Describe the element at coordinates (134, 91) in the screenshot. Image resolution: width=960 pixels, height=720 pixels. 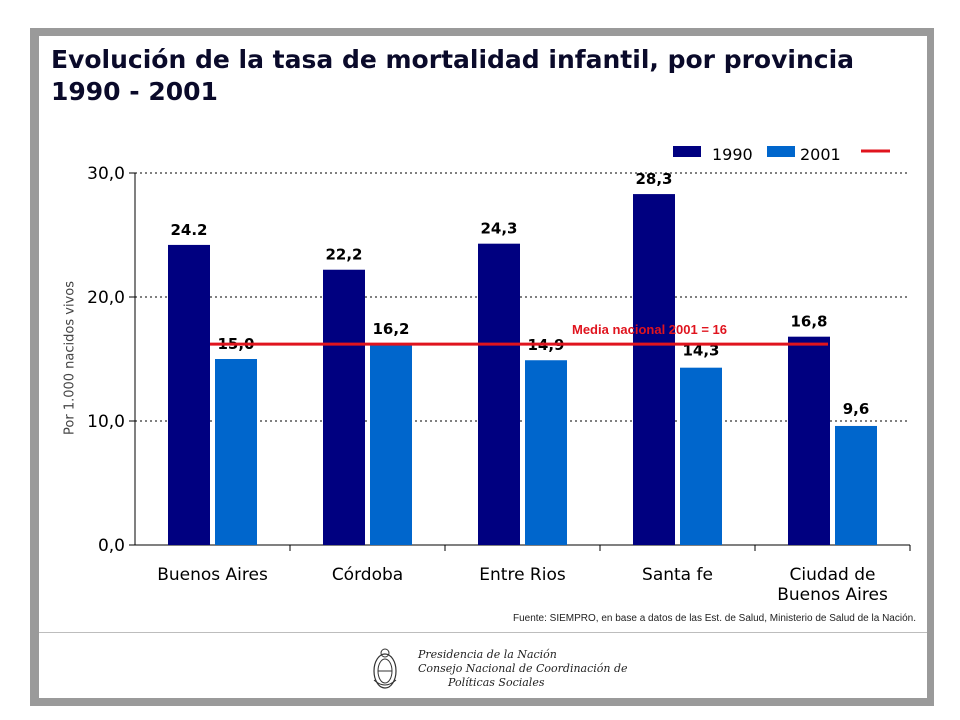
I see `chart-title-line-2: 1990 - 2001` at that location.